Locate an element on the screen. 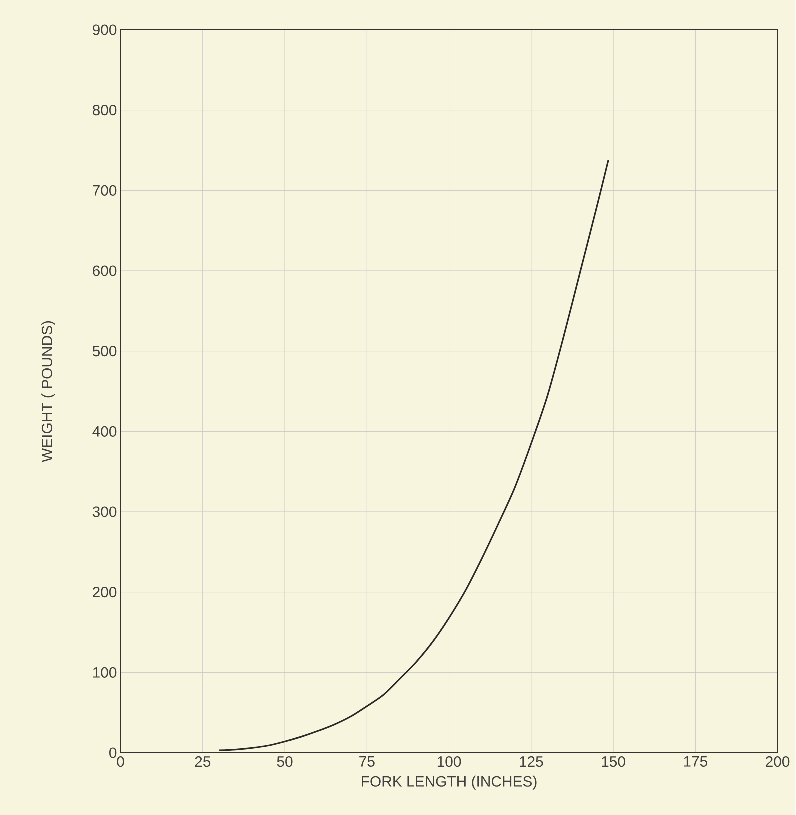  y-tick-label: 400 is located at coordinates (104, 431).